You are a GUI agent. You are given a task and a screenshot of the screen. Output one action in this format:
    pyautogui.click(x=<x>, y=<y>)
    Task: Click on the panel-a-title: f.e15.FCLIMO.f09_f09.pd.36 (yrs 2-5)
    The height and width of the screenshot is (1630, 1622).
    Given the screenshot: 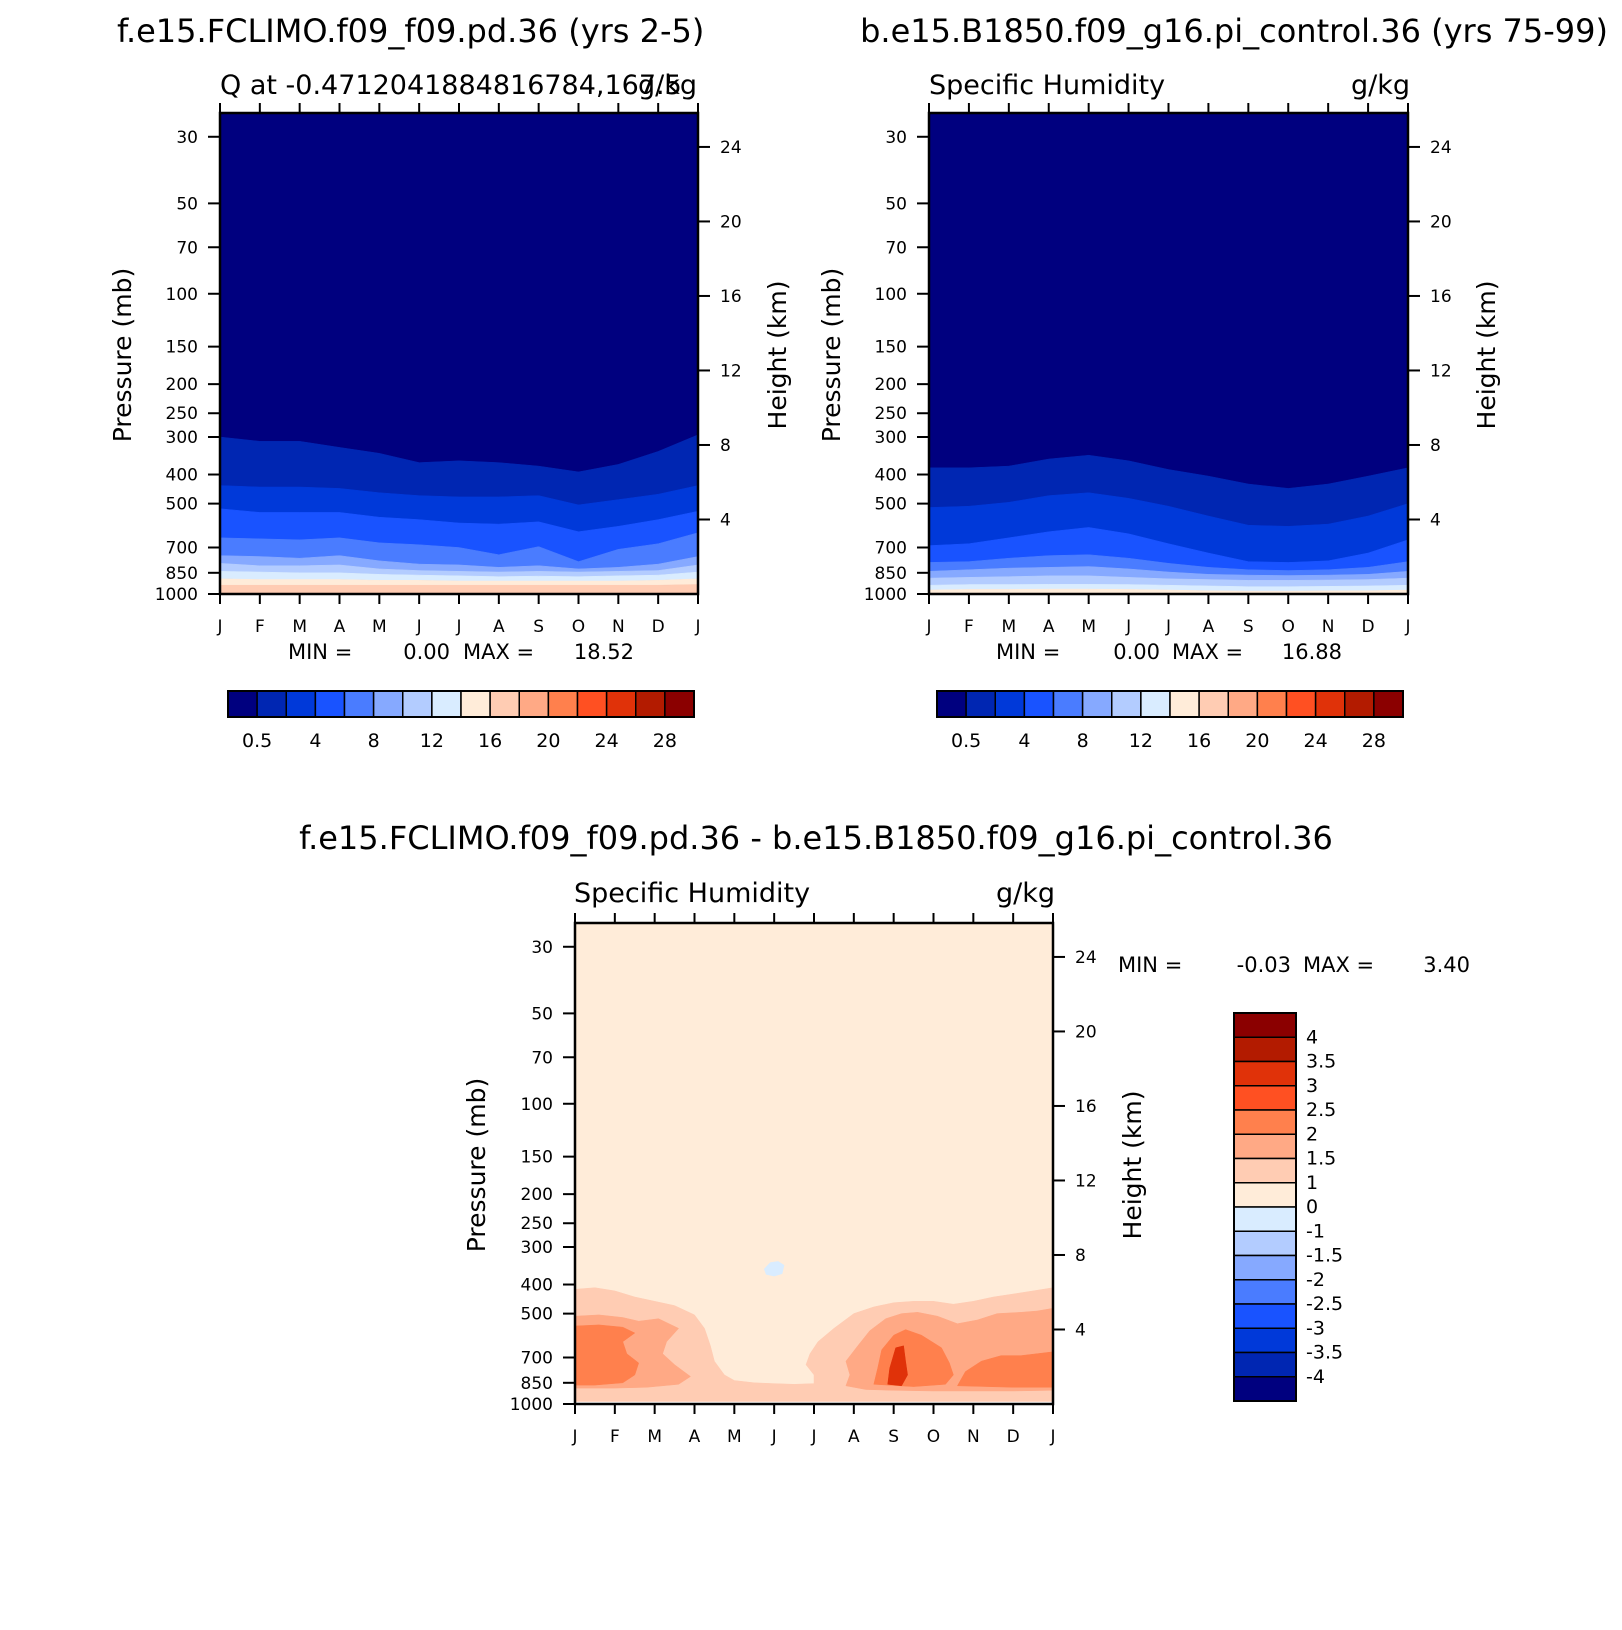 What is the action you would take?
    pyautogui.click(x=410, y=31)
    